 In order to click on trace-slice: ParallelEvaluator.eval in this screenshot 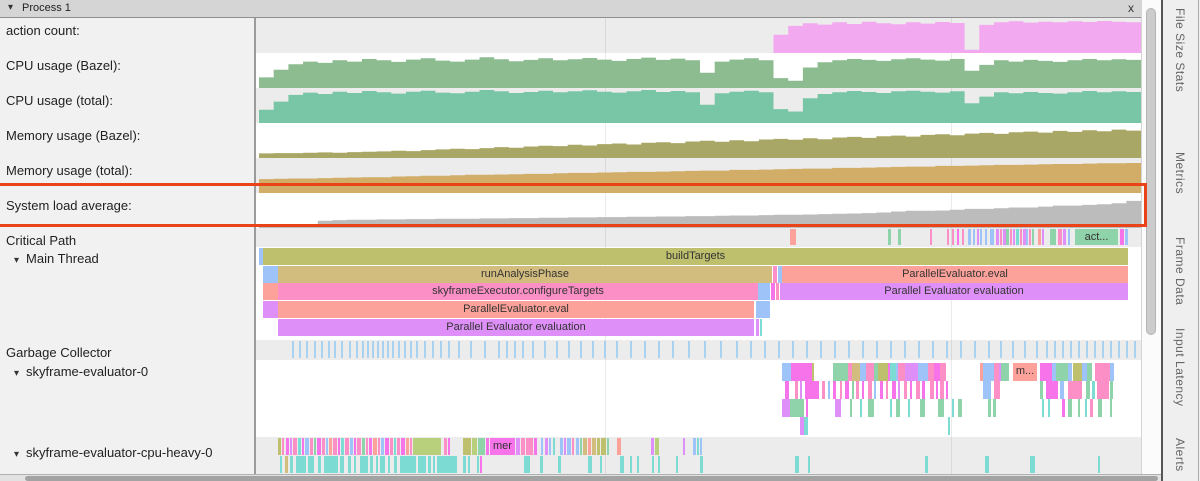, I will do `click(955, 274)`.